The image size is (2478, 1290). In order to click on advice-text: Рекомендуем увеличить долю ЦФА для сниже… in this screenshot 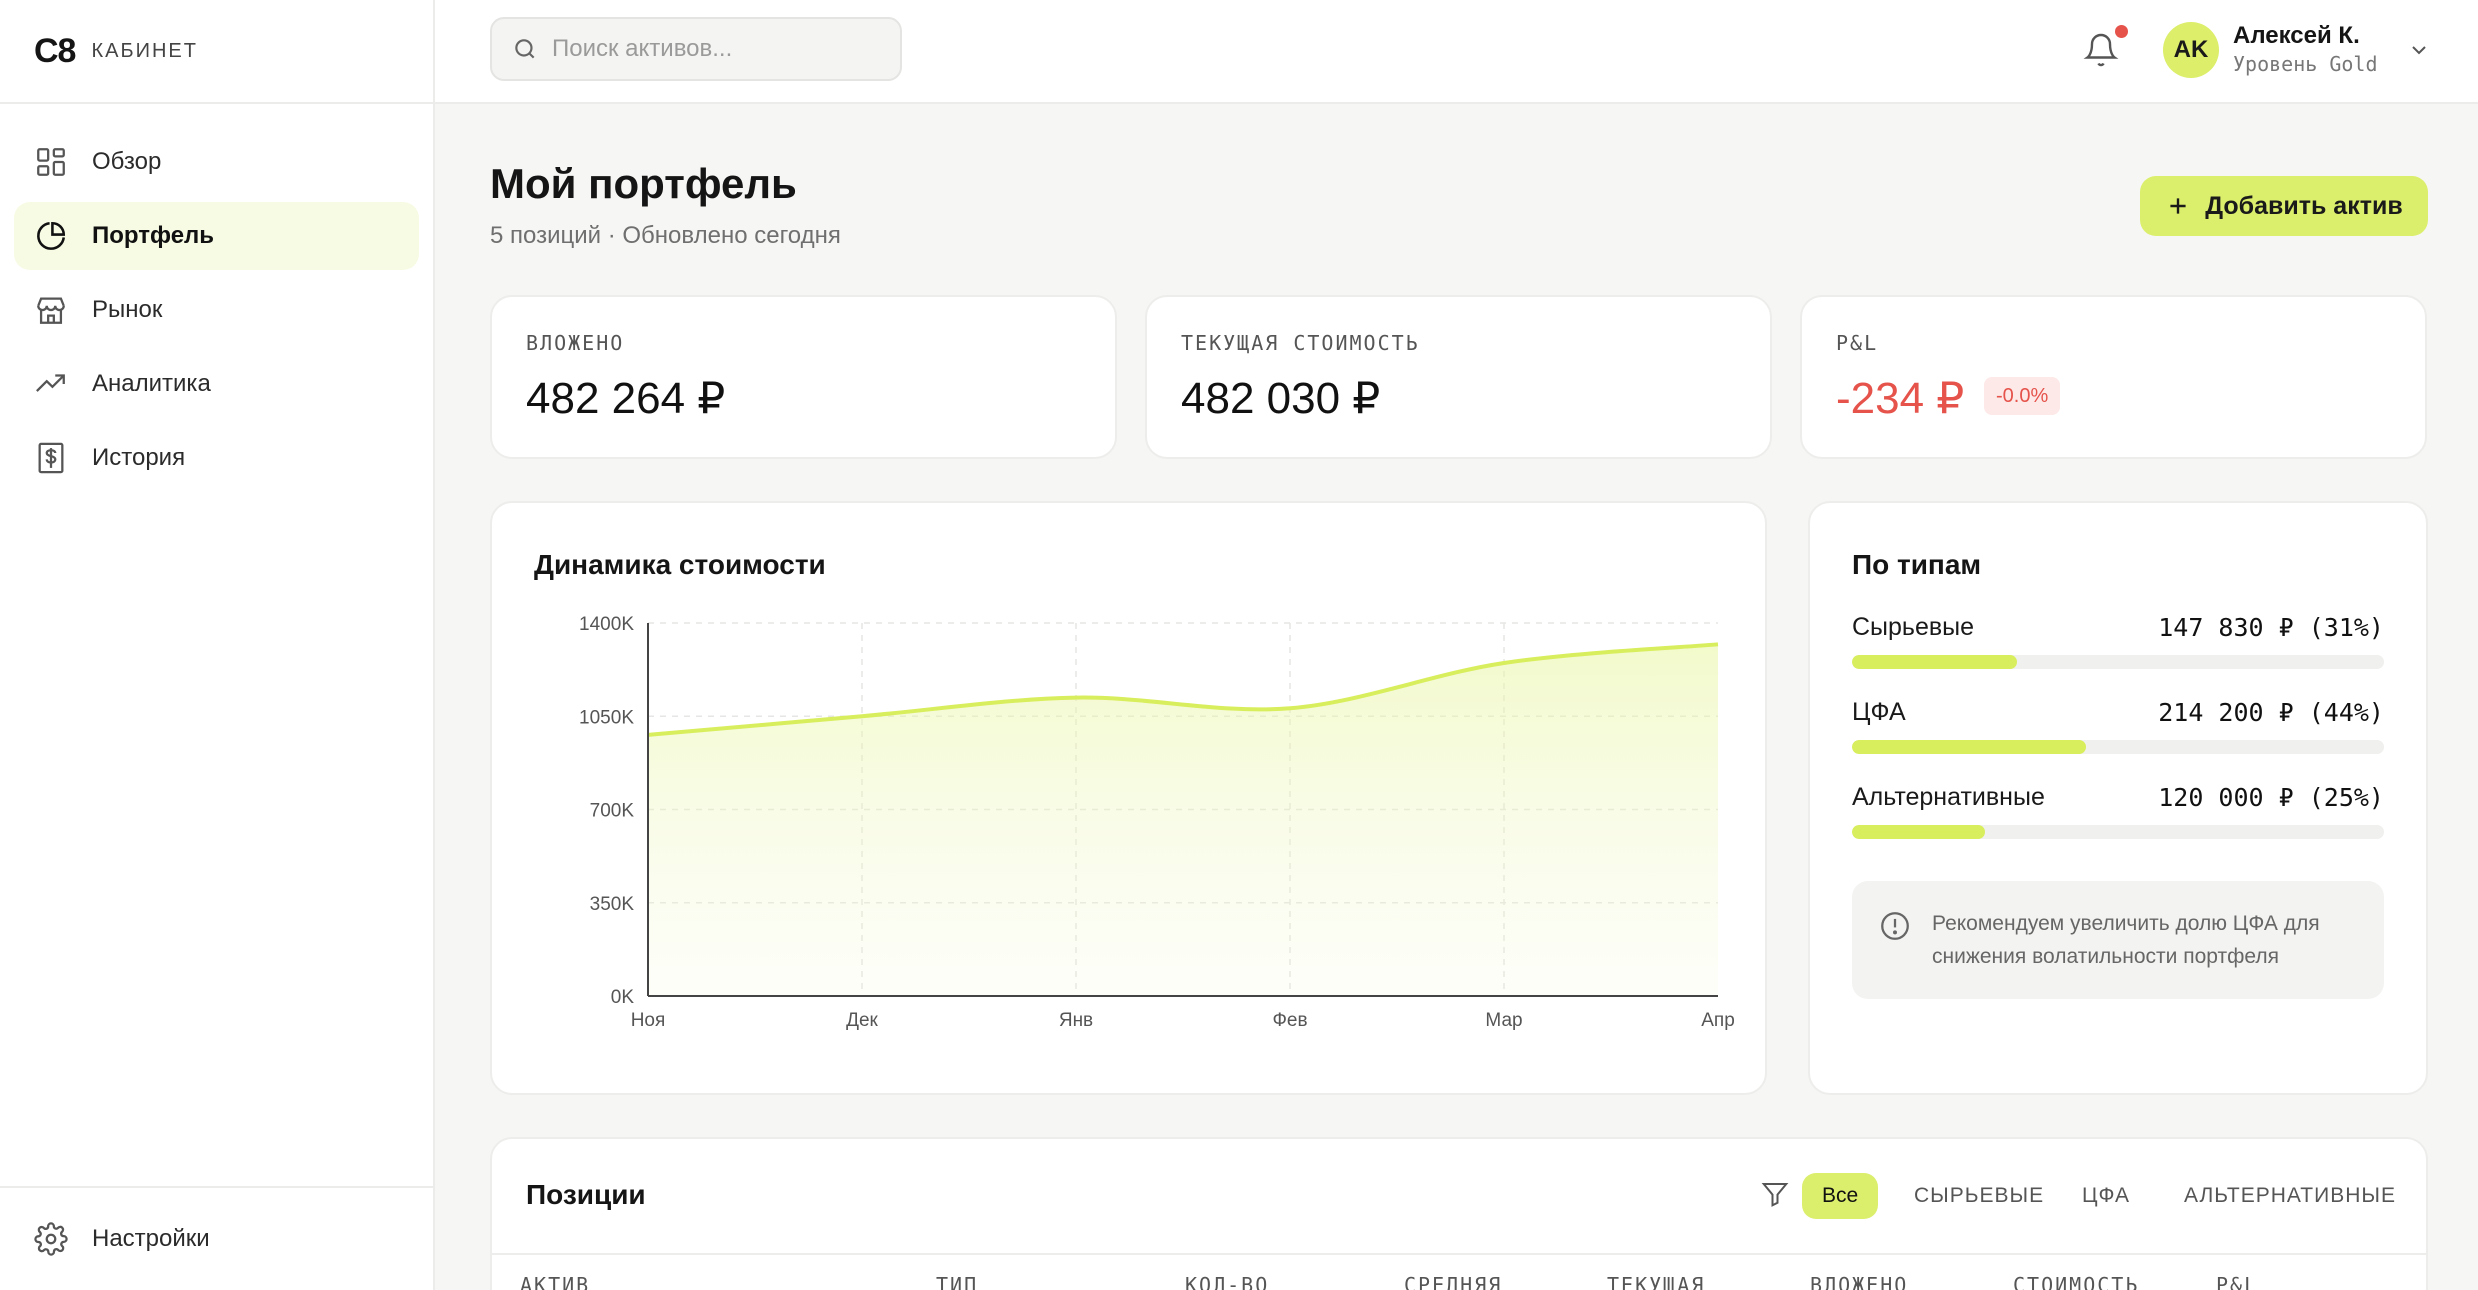, I will do `click(2126, 940)`.